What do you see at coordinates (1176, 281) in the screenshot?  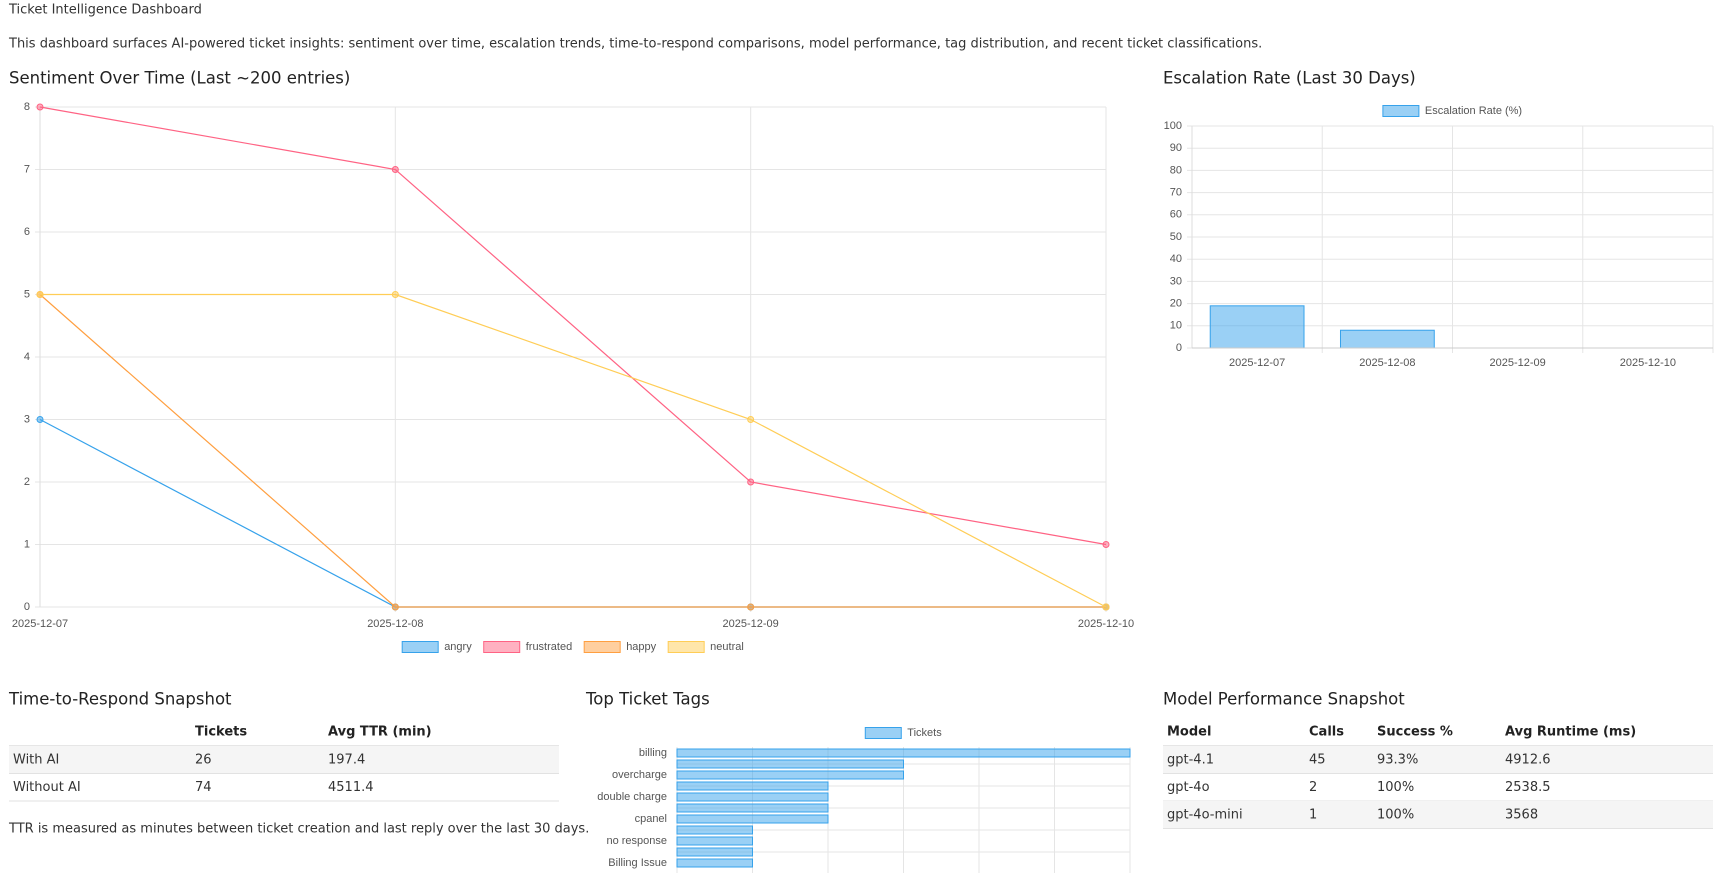 I see `y-tick-label: 30` at bounding box center [1176, 281].